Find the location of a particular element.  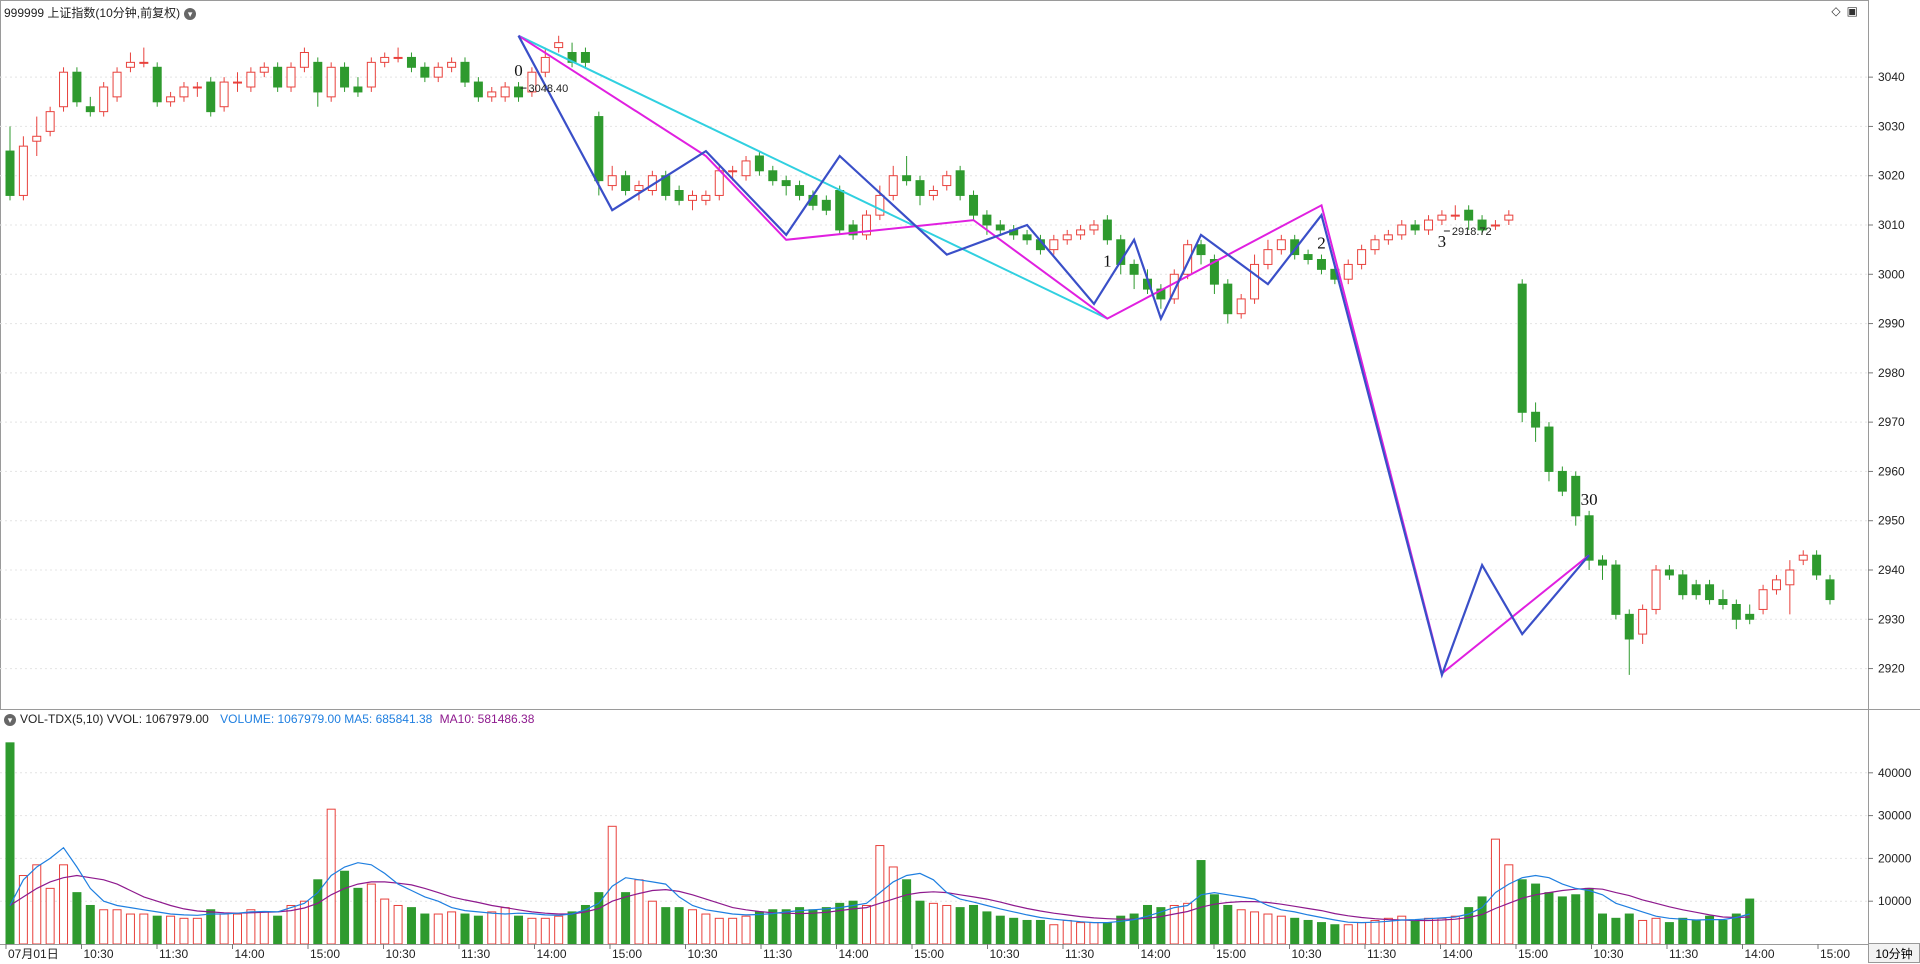

window-icon: ▣ is located at coordinates (1852, 11).